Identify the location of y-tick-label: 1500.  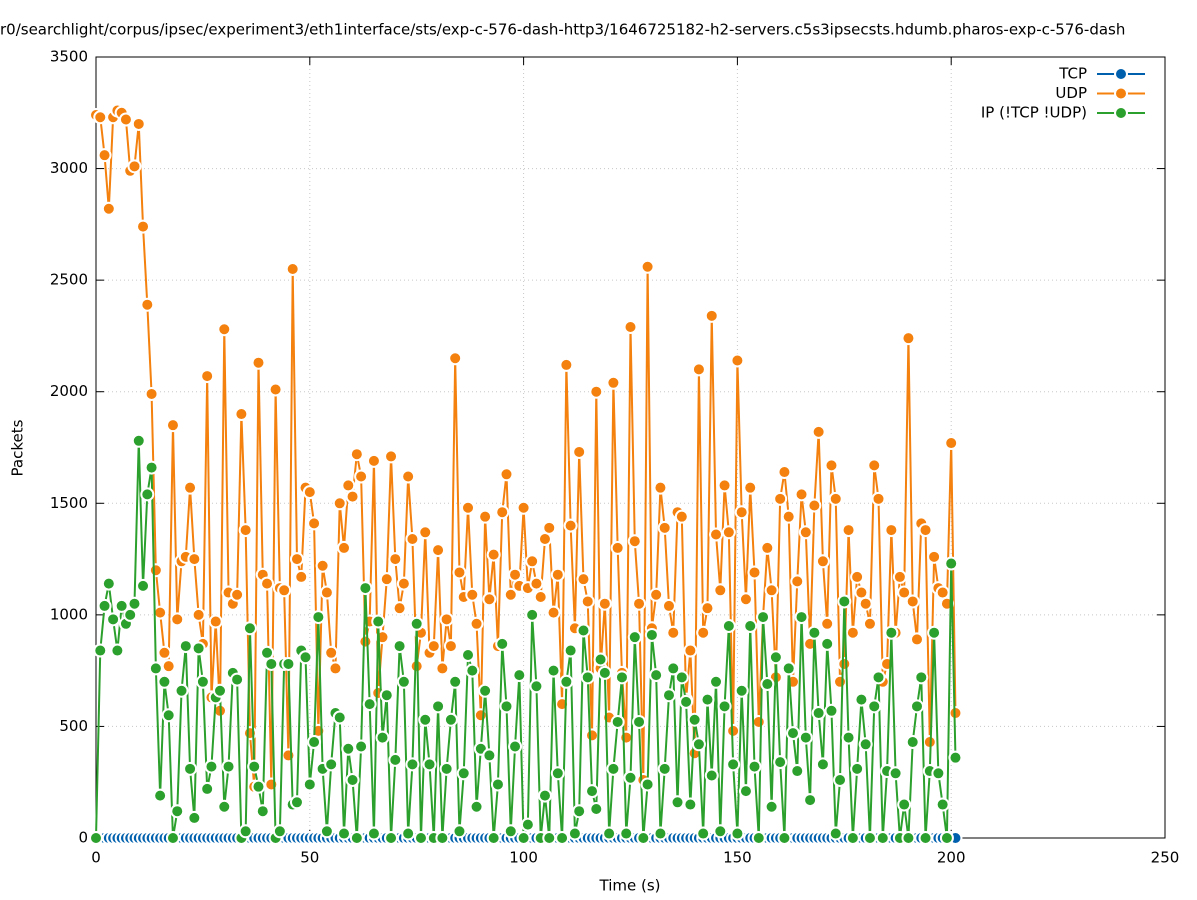
(69, 503).